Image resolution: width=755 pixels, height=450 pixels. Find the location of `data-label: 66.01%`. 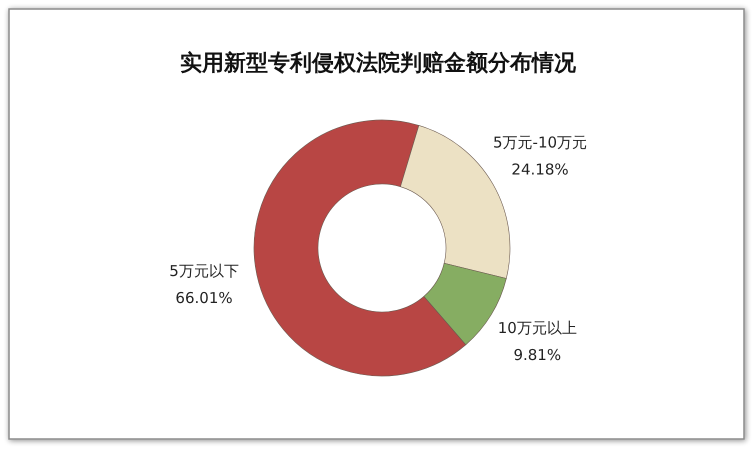

data-label: 66.01% is located at coordinates (204, 298).